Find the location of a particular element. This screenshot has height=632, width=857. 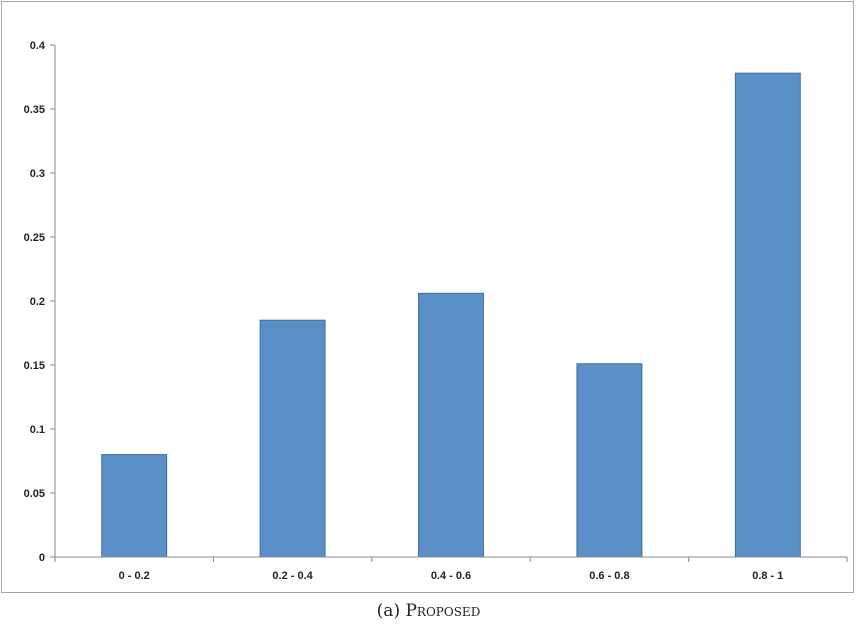

y-tick-label: 0.3 is located at coordinates (37, 174).